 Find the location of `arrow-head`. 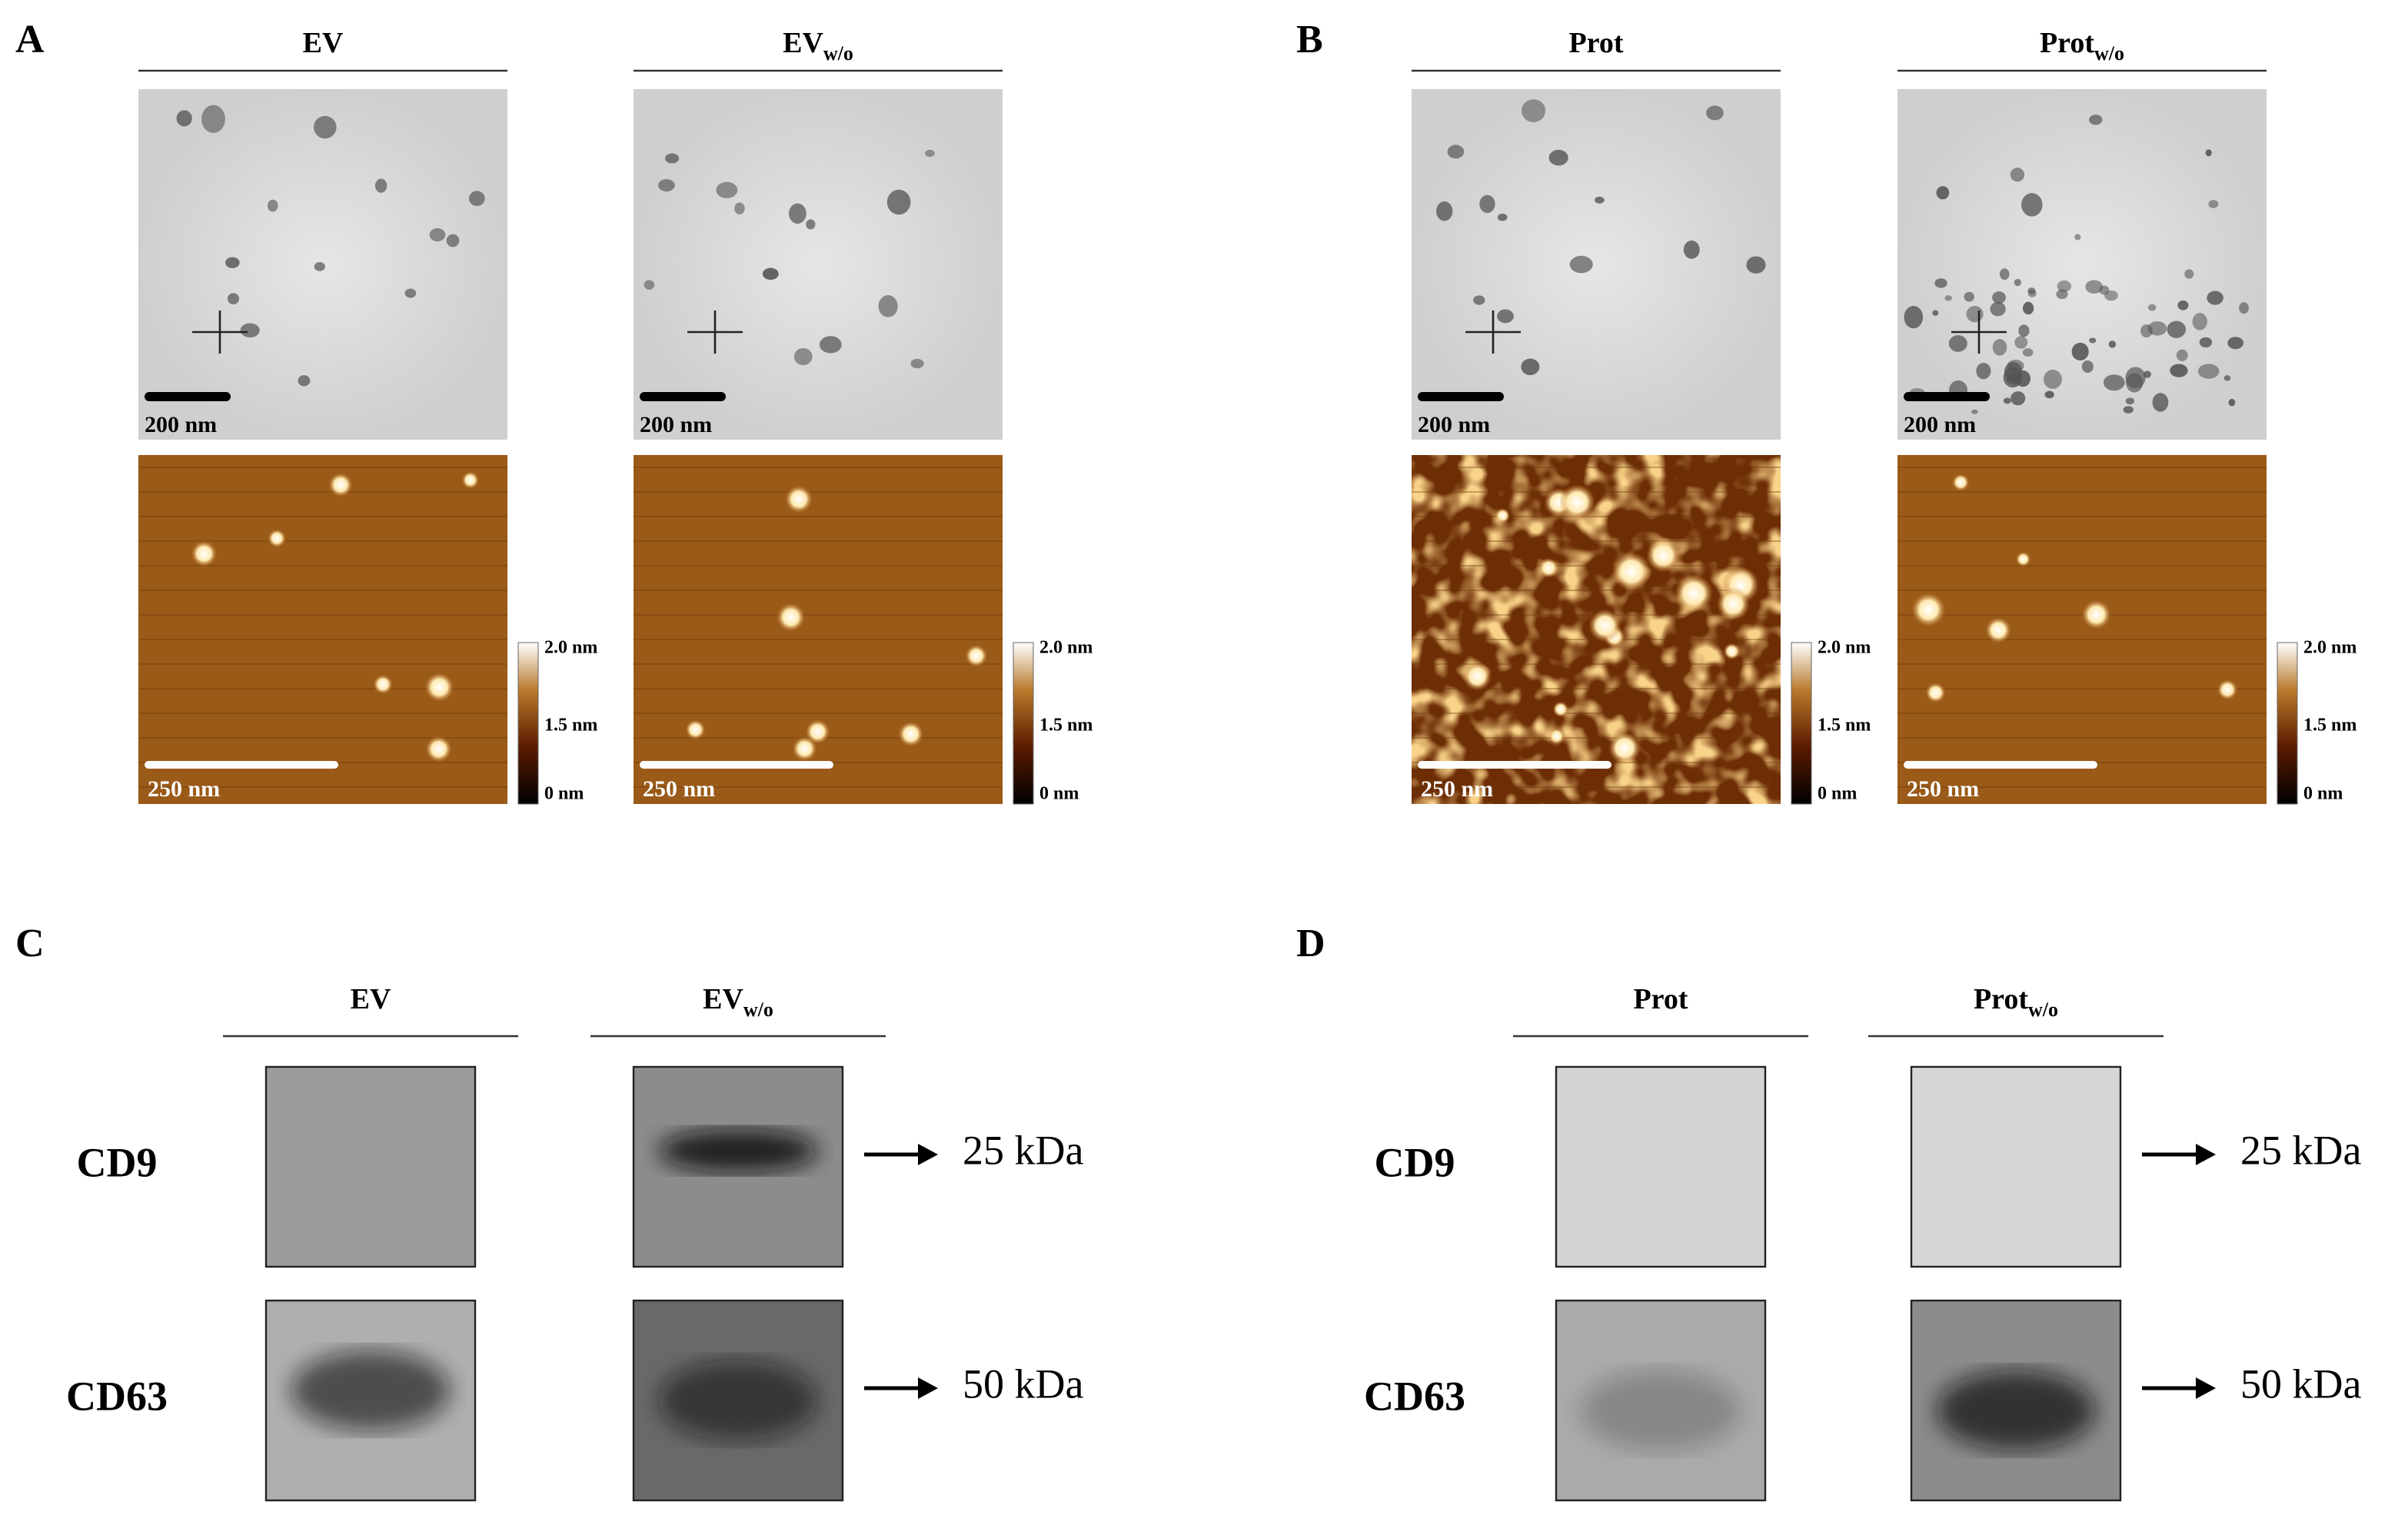

arrow-head is located at coordinates (928, 1388).